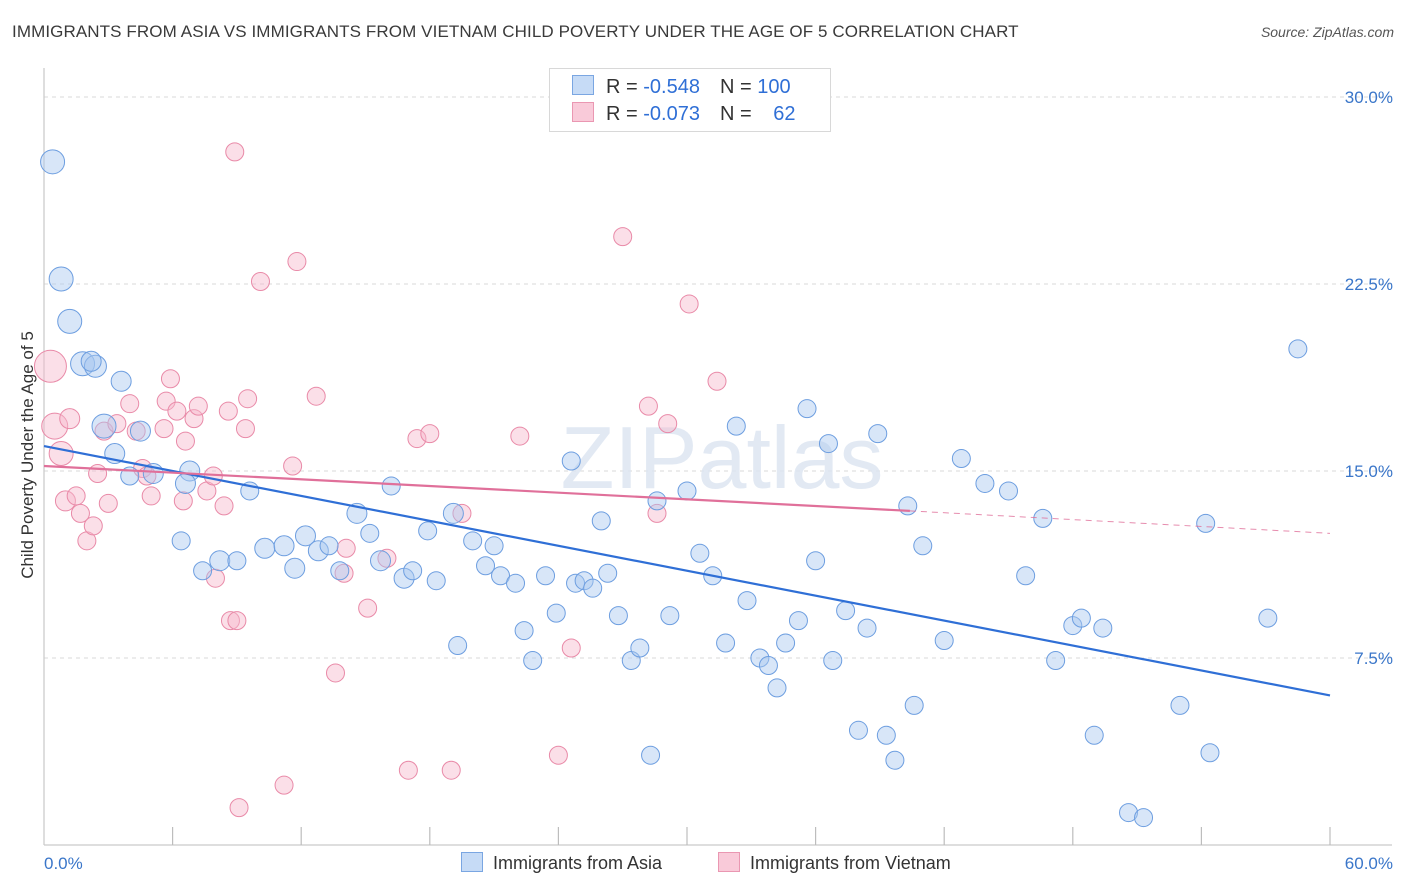 The image size is (1406, 892). I want to click on legend-n-value-vietnam: 62, so click(784, 114).